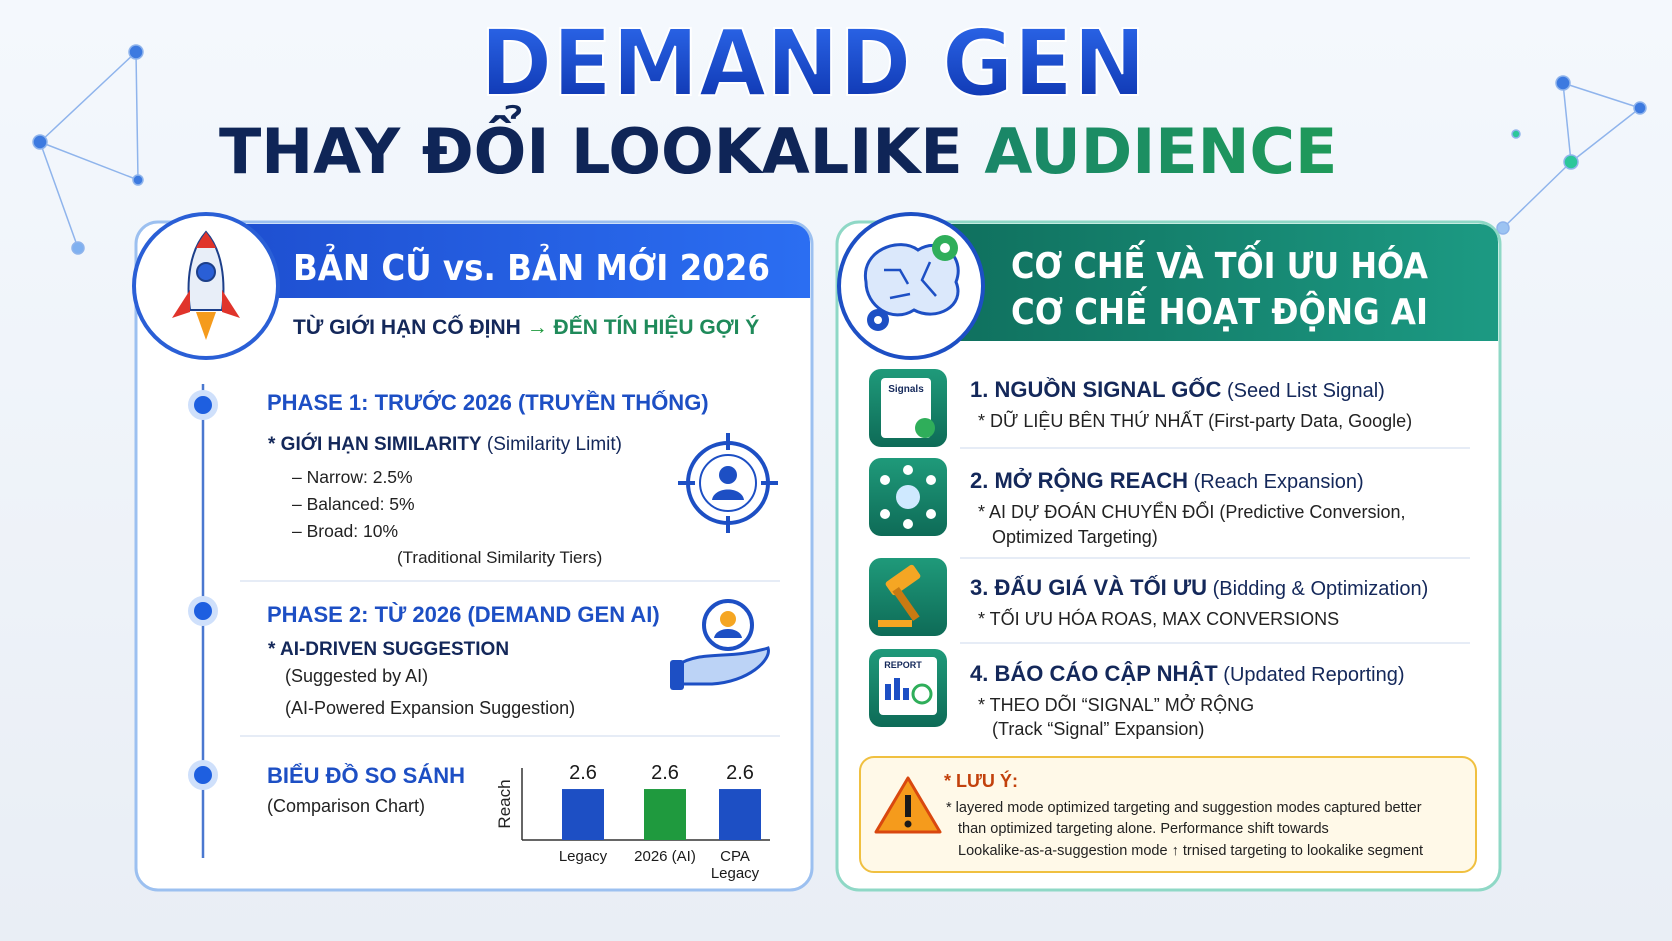 This screenshot has height=941, width=1672. What do you see at coordinates (1219, 309) in the screenshot?
I see `right-title: CƠ CHẾ HOẠT ĐỘNG AI` at bounding box center [1219, 309].